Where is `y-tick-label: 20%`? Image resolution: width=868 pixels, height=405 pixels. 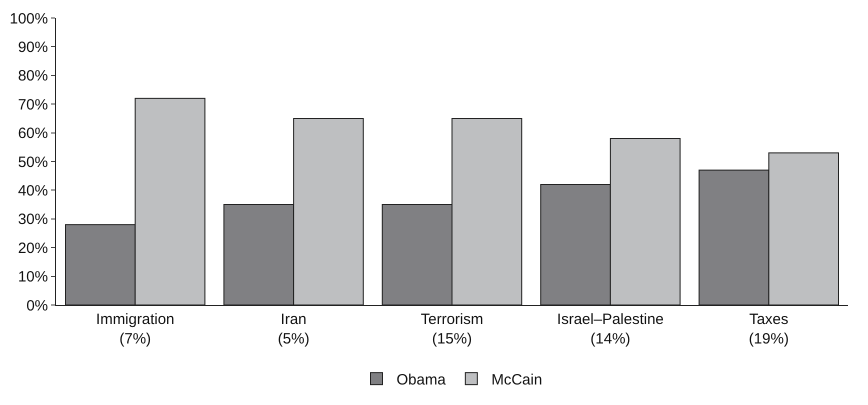
y-tick-label: 20% is located at coordinates (33, 248).